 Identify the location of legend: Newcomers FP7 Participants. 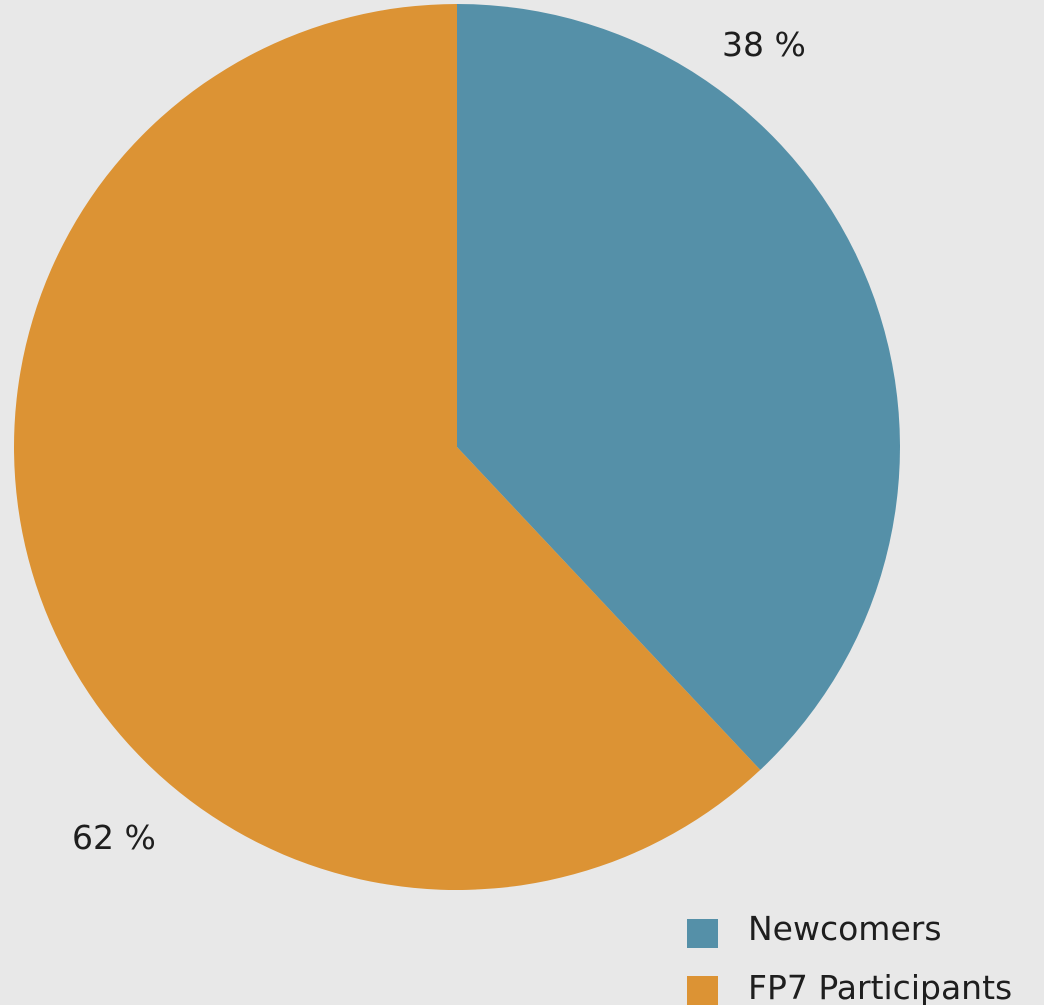
(849, 957).